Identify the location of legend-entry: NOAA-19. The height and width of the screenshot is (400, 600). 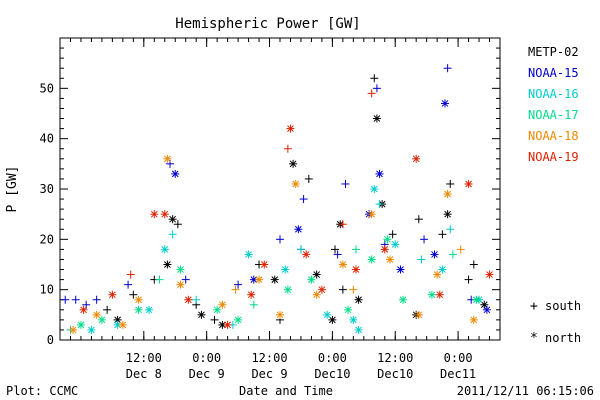
(553, 157).